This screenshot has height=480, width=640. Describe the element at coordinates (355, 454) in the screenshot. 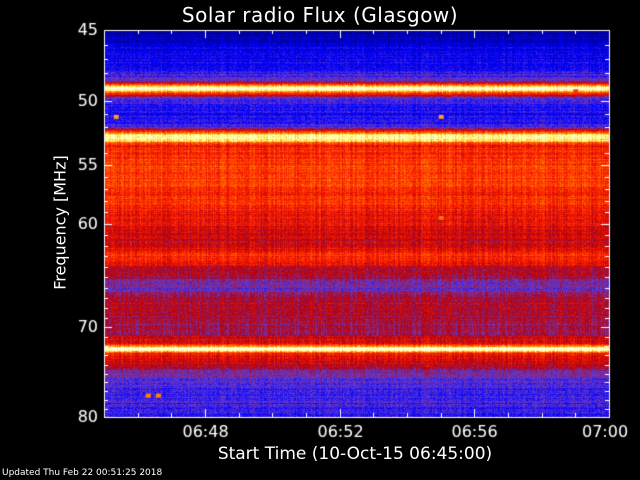

I see `x-axis-label: Start Time (10-Oct-15 06:45:00)` at that location.